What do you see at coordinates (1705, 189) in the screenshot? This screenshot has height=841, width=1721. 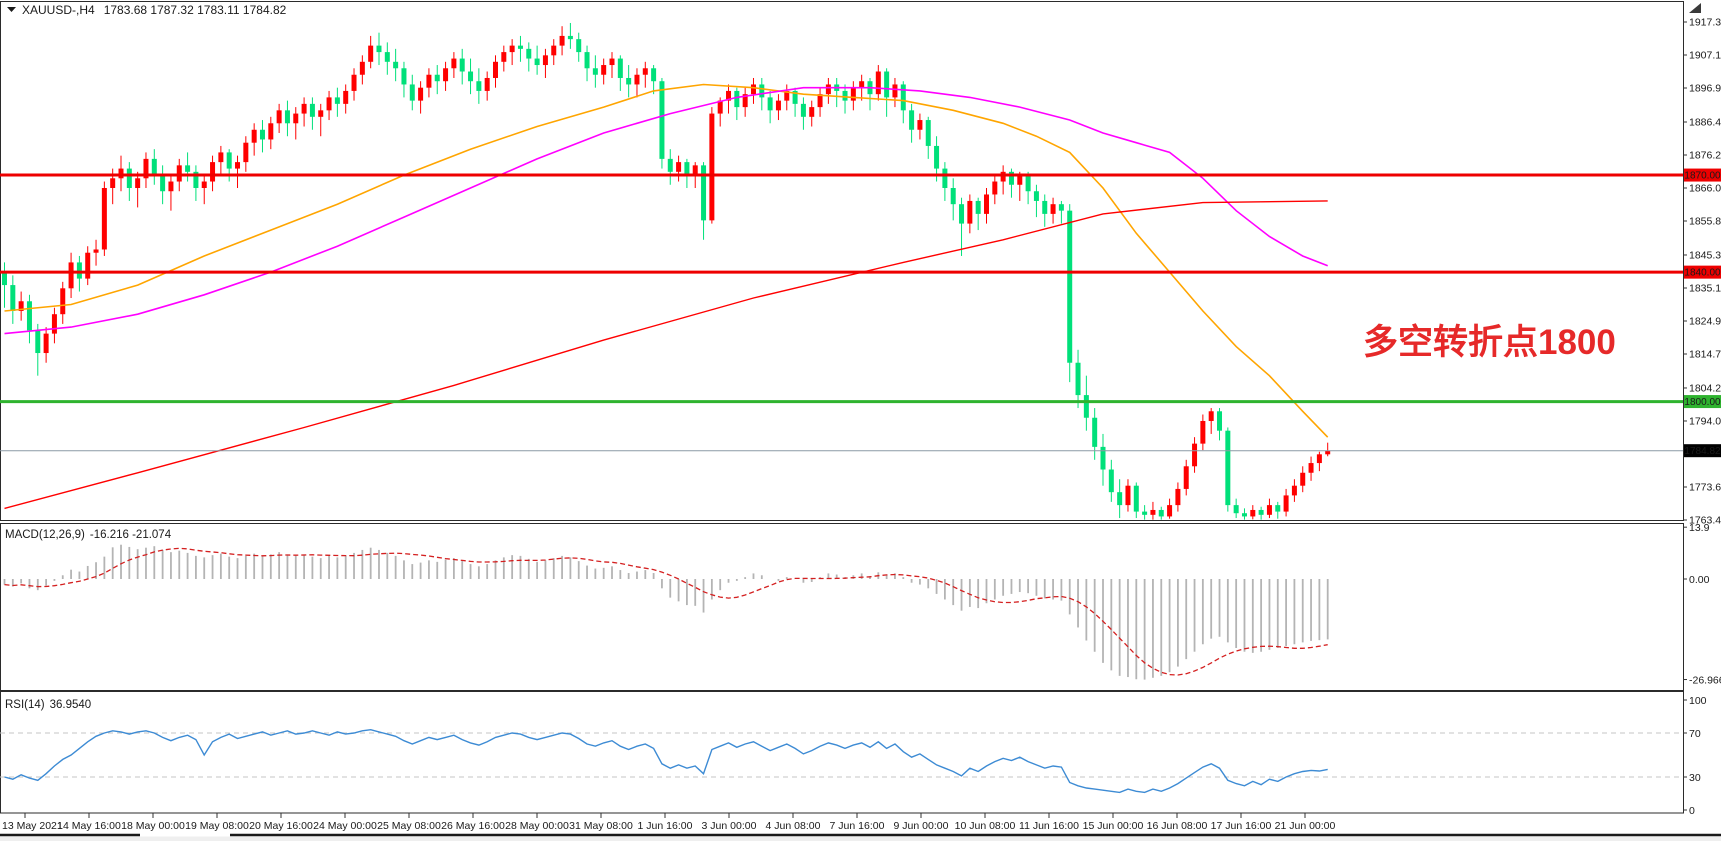 I see `price-tick-label: 1866.00` at bounding box center [1705, 189].